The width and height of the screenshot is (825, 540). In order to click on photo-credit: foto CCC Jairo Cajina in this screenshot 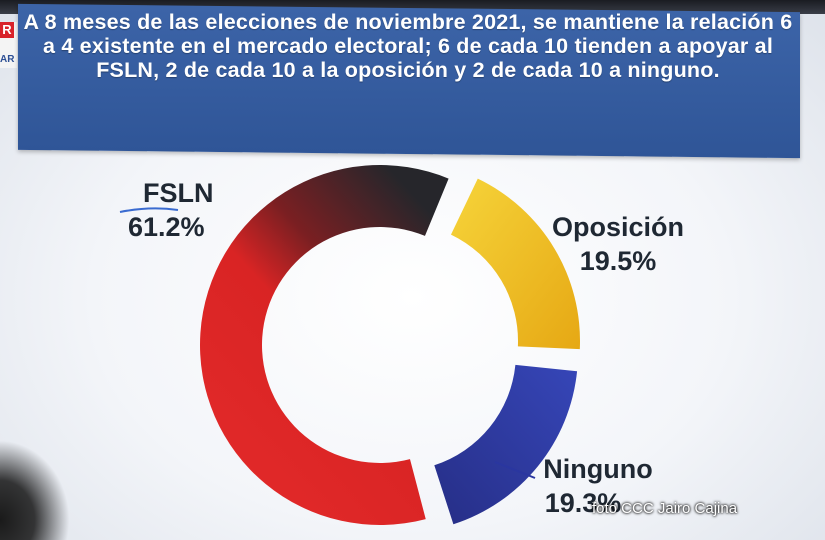, I will do `click(665, 508)`.